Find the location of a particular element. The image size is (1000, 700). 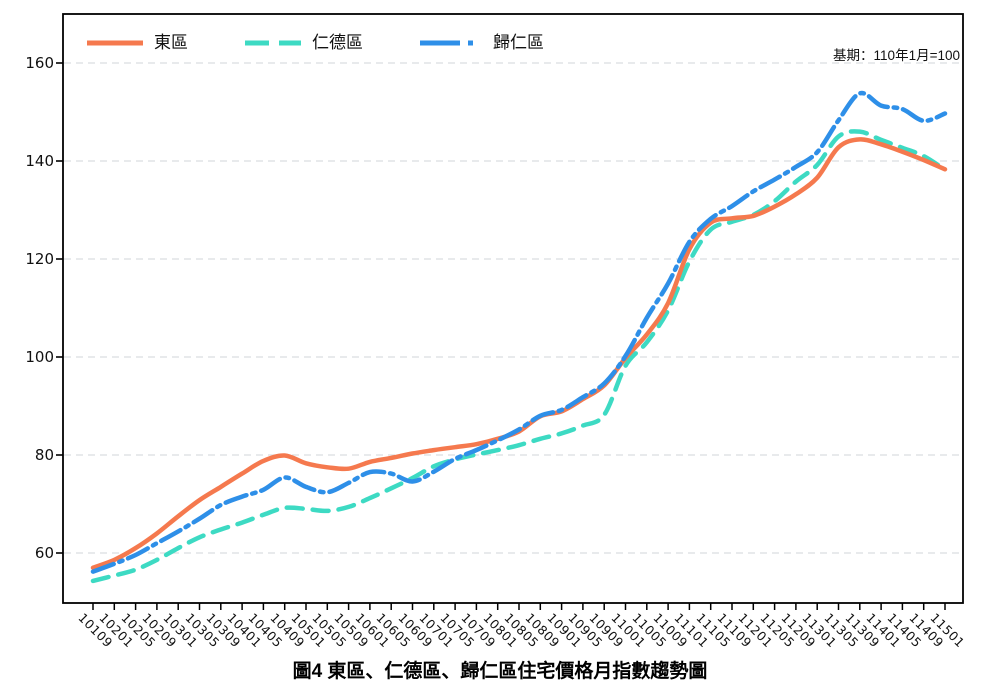

y-tick-label: 100 is located at coordinates (39, 357).